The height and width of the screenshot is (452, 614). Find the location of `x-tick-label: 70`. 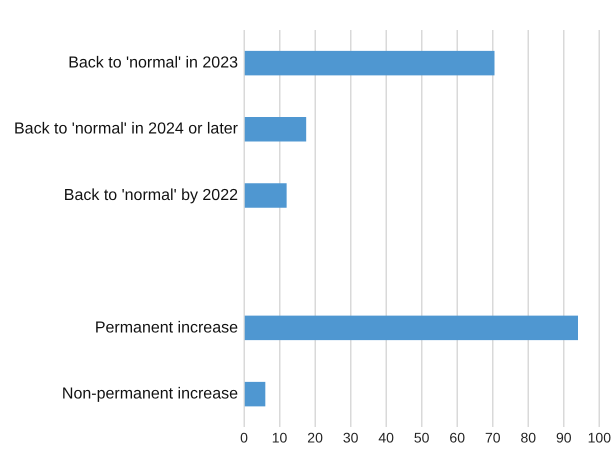

x-tick-label: 70 is located at coordinates (492, 437).